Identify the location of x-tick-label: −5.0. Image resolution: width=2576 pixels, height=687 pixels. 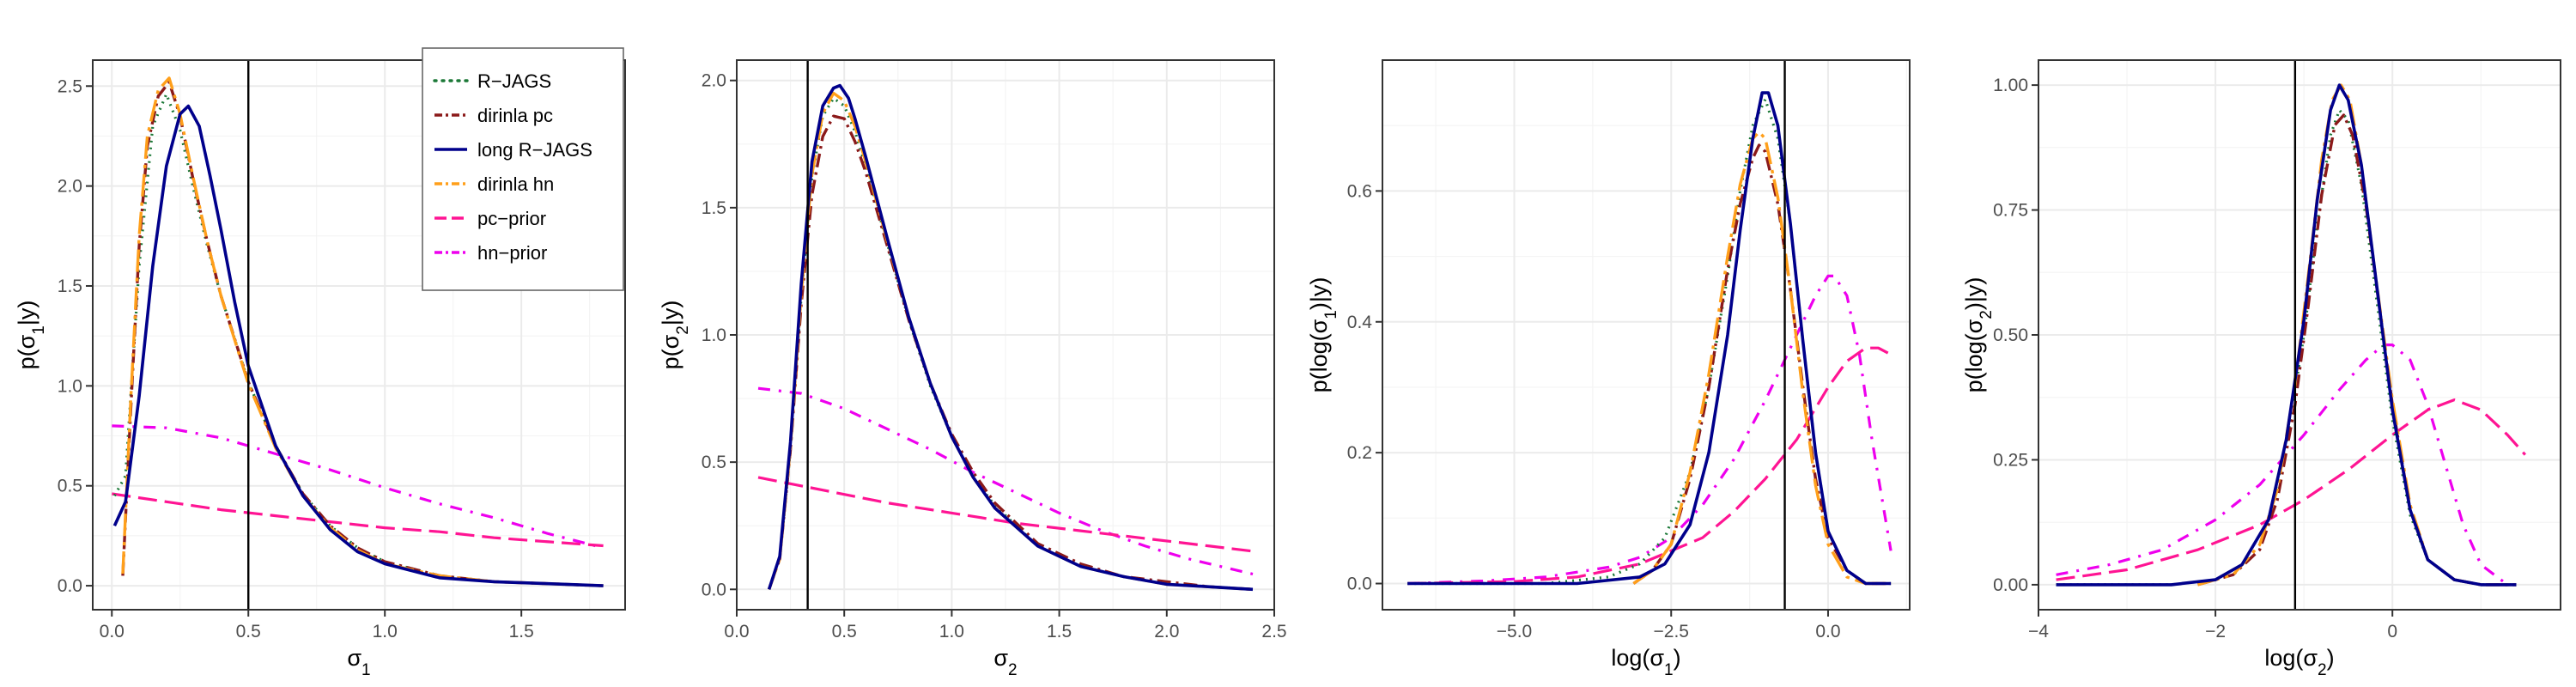
(1514, 631).